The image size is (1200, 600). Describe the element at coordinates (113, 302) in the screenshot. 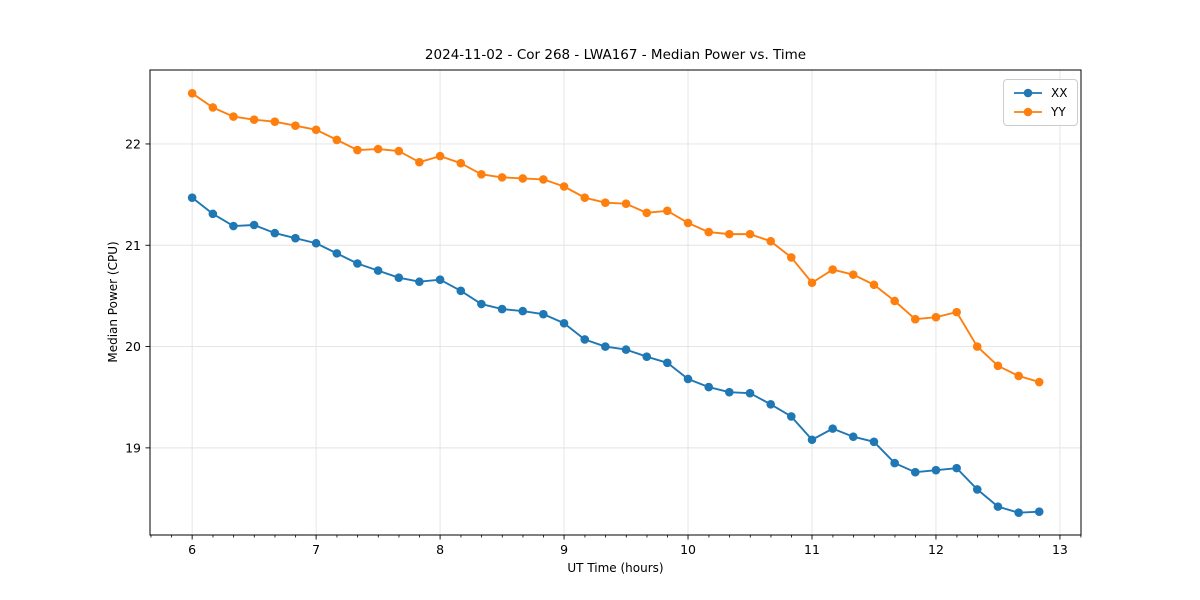

I see `y-axis-label: Median Power (CPU)` at that location.